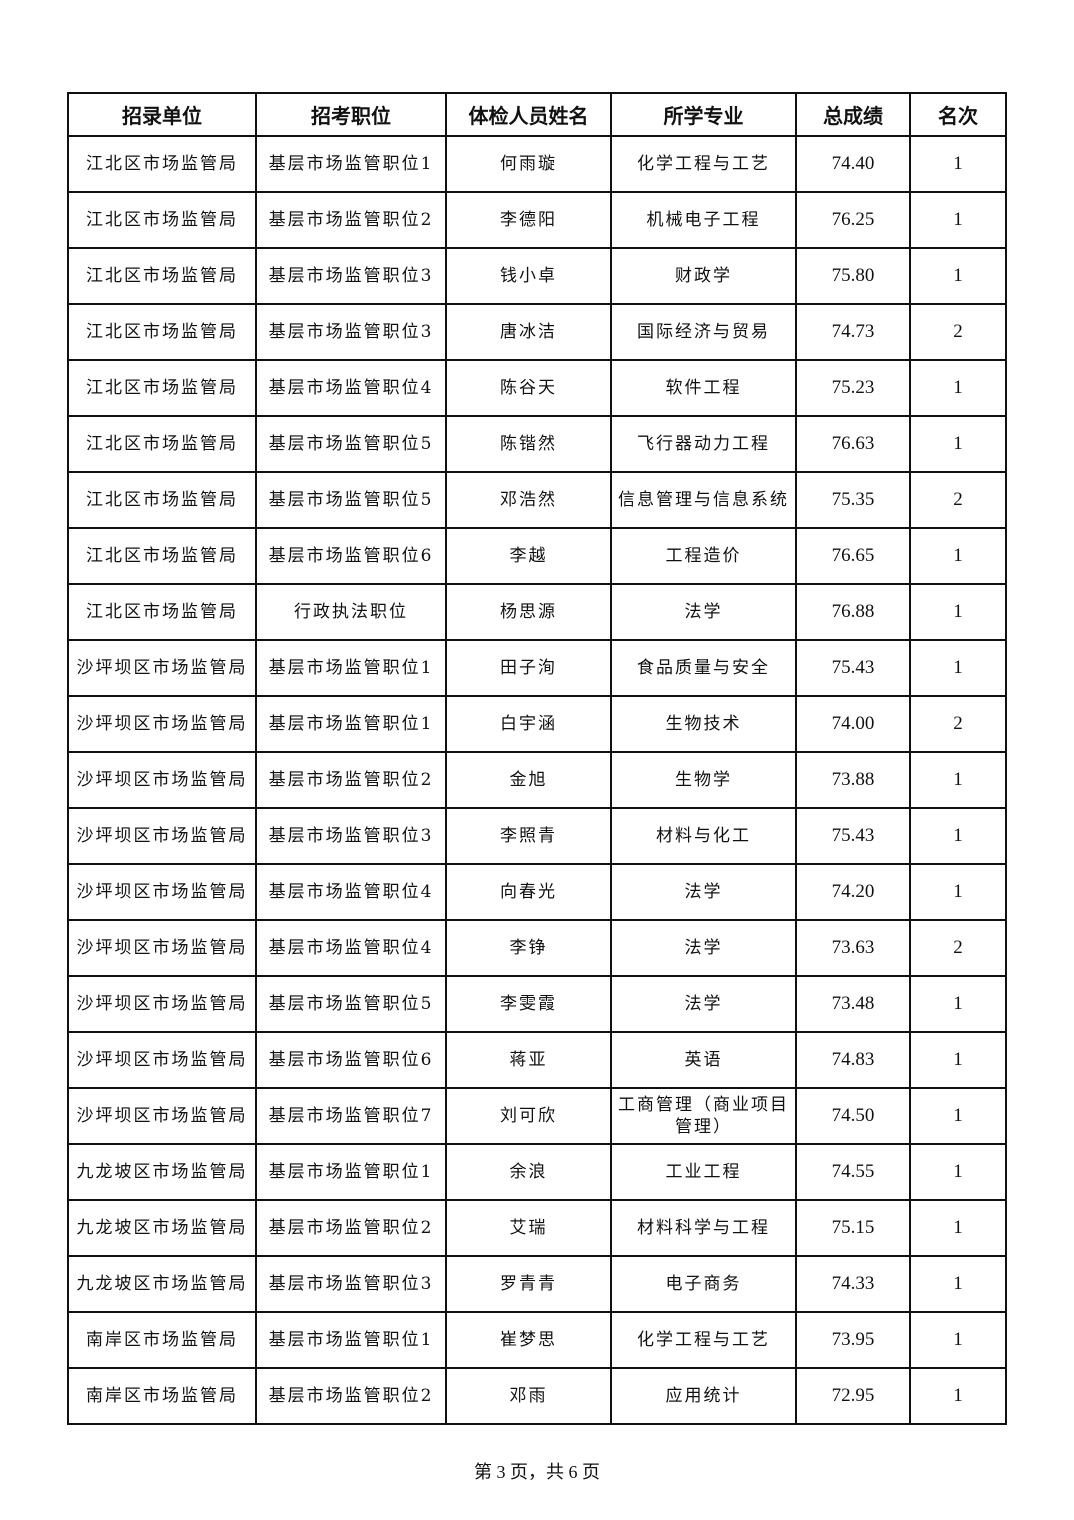 The width and height of the screenshot is (1074, 1520). I want to click on cell-score: 76.63, so click(853, 444).